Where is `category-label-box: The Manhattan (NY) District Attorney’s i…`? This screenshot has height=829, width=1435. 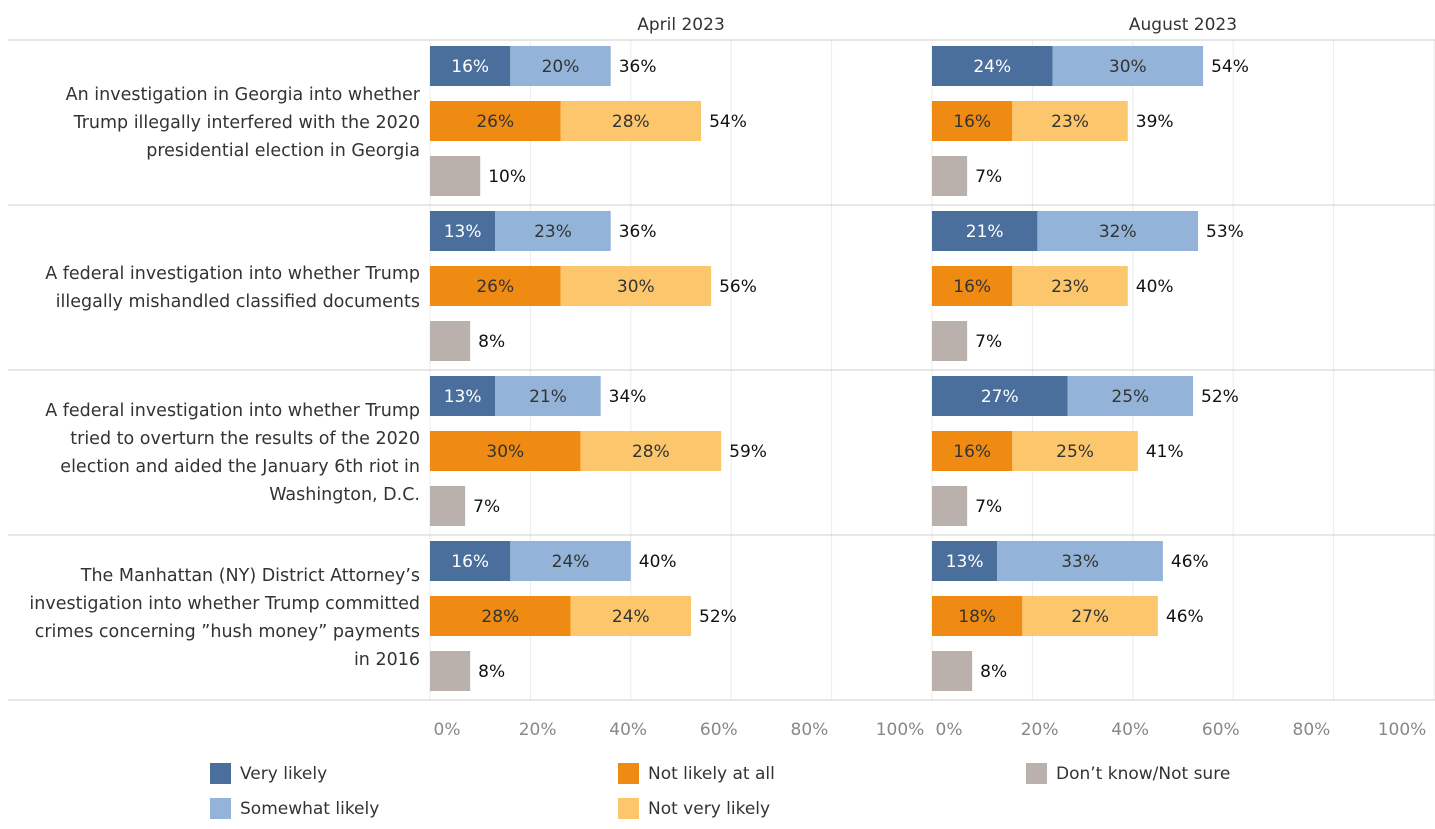
category-label-box: The Manhattan (NY) District Attorney’s i… is located at coordinates (210, 617).